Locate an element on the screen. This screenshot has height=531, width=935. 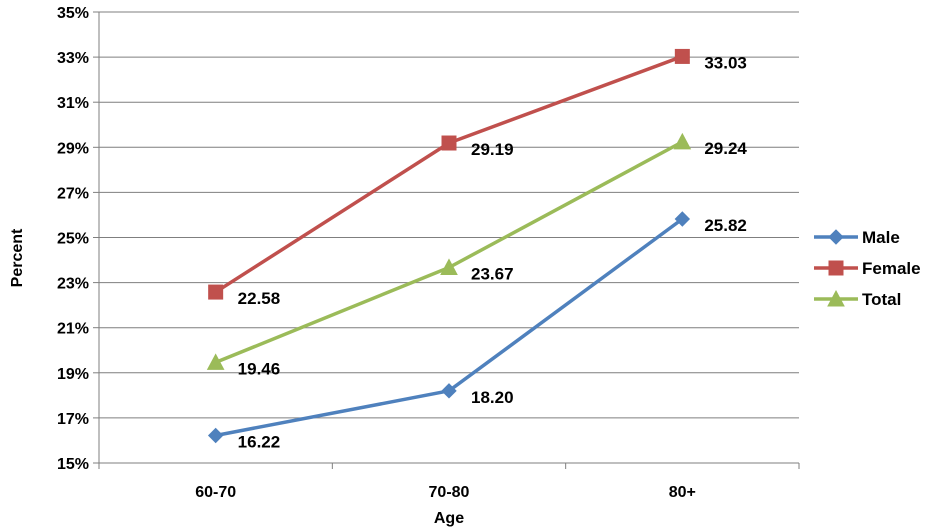
data-label-total: 23.67 is located at coordinates (492, 273).